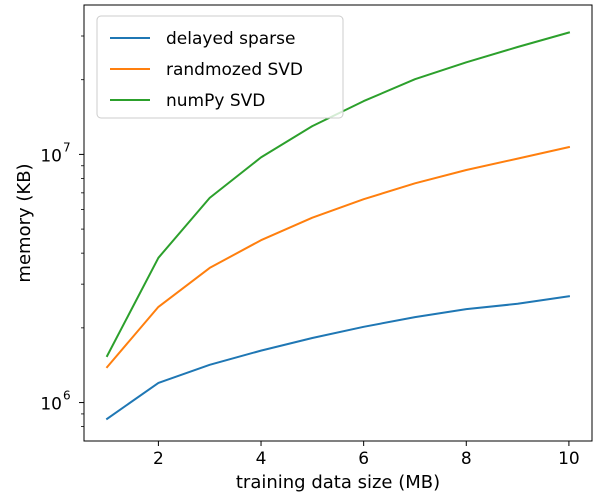  What do you see at coordinates (67, 147) in the screenshot?
I see `y-tick-label-exponent: 7` at bounding box center [67, 147].